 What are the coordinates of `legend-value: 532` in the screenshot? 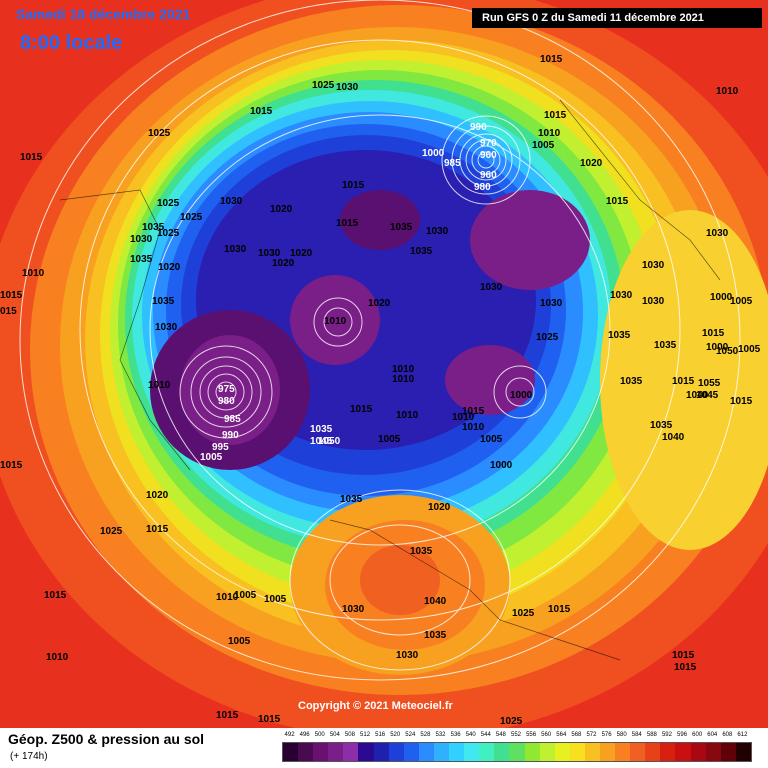 It's located at (440, 735).